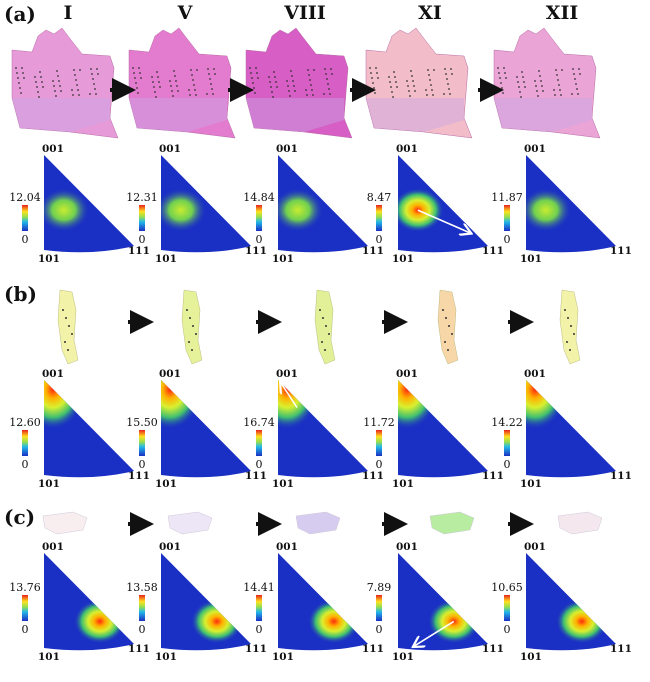 Image resolution: width=650 pixels, height=682 pixels. I want to click on grain-map-lower-region, so click(178, 115).